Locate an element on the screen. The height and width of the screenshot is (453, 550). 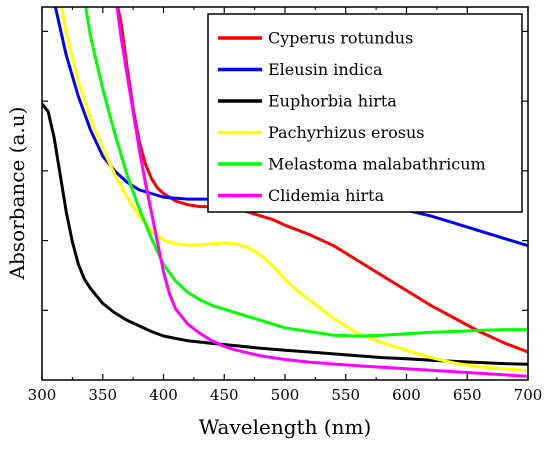
legend-label: Melastoma malabathricum is located at coordinates (377, 164).